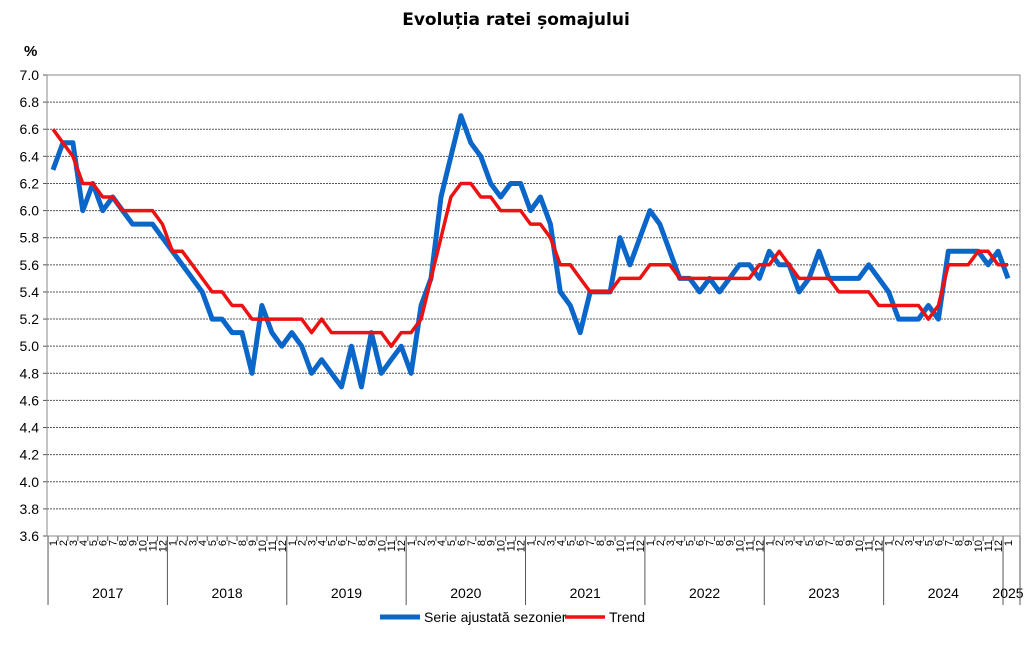 The width and height of the screenshot is (1032, 645). I want to click on y-tick-label: 3.6, so click(30, 536).